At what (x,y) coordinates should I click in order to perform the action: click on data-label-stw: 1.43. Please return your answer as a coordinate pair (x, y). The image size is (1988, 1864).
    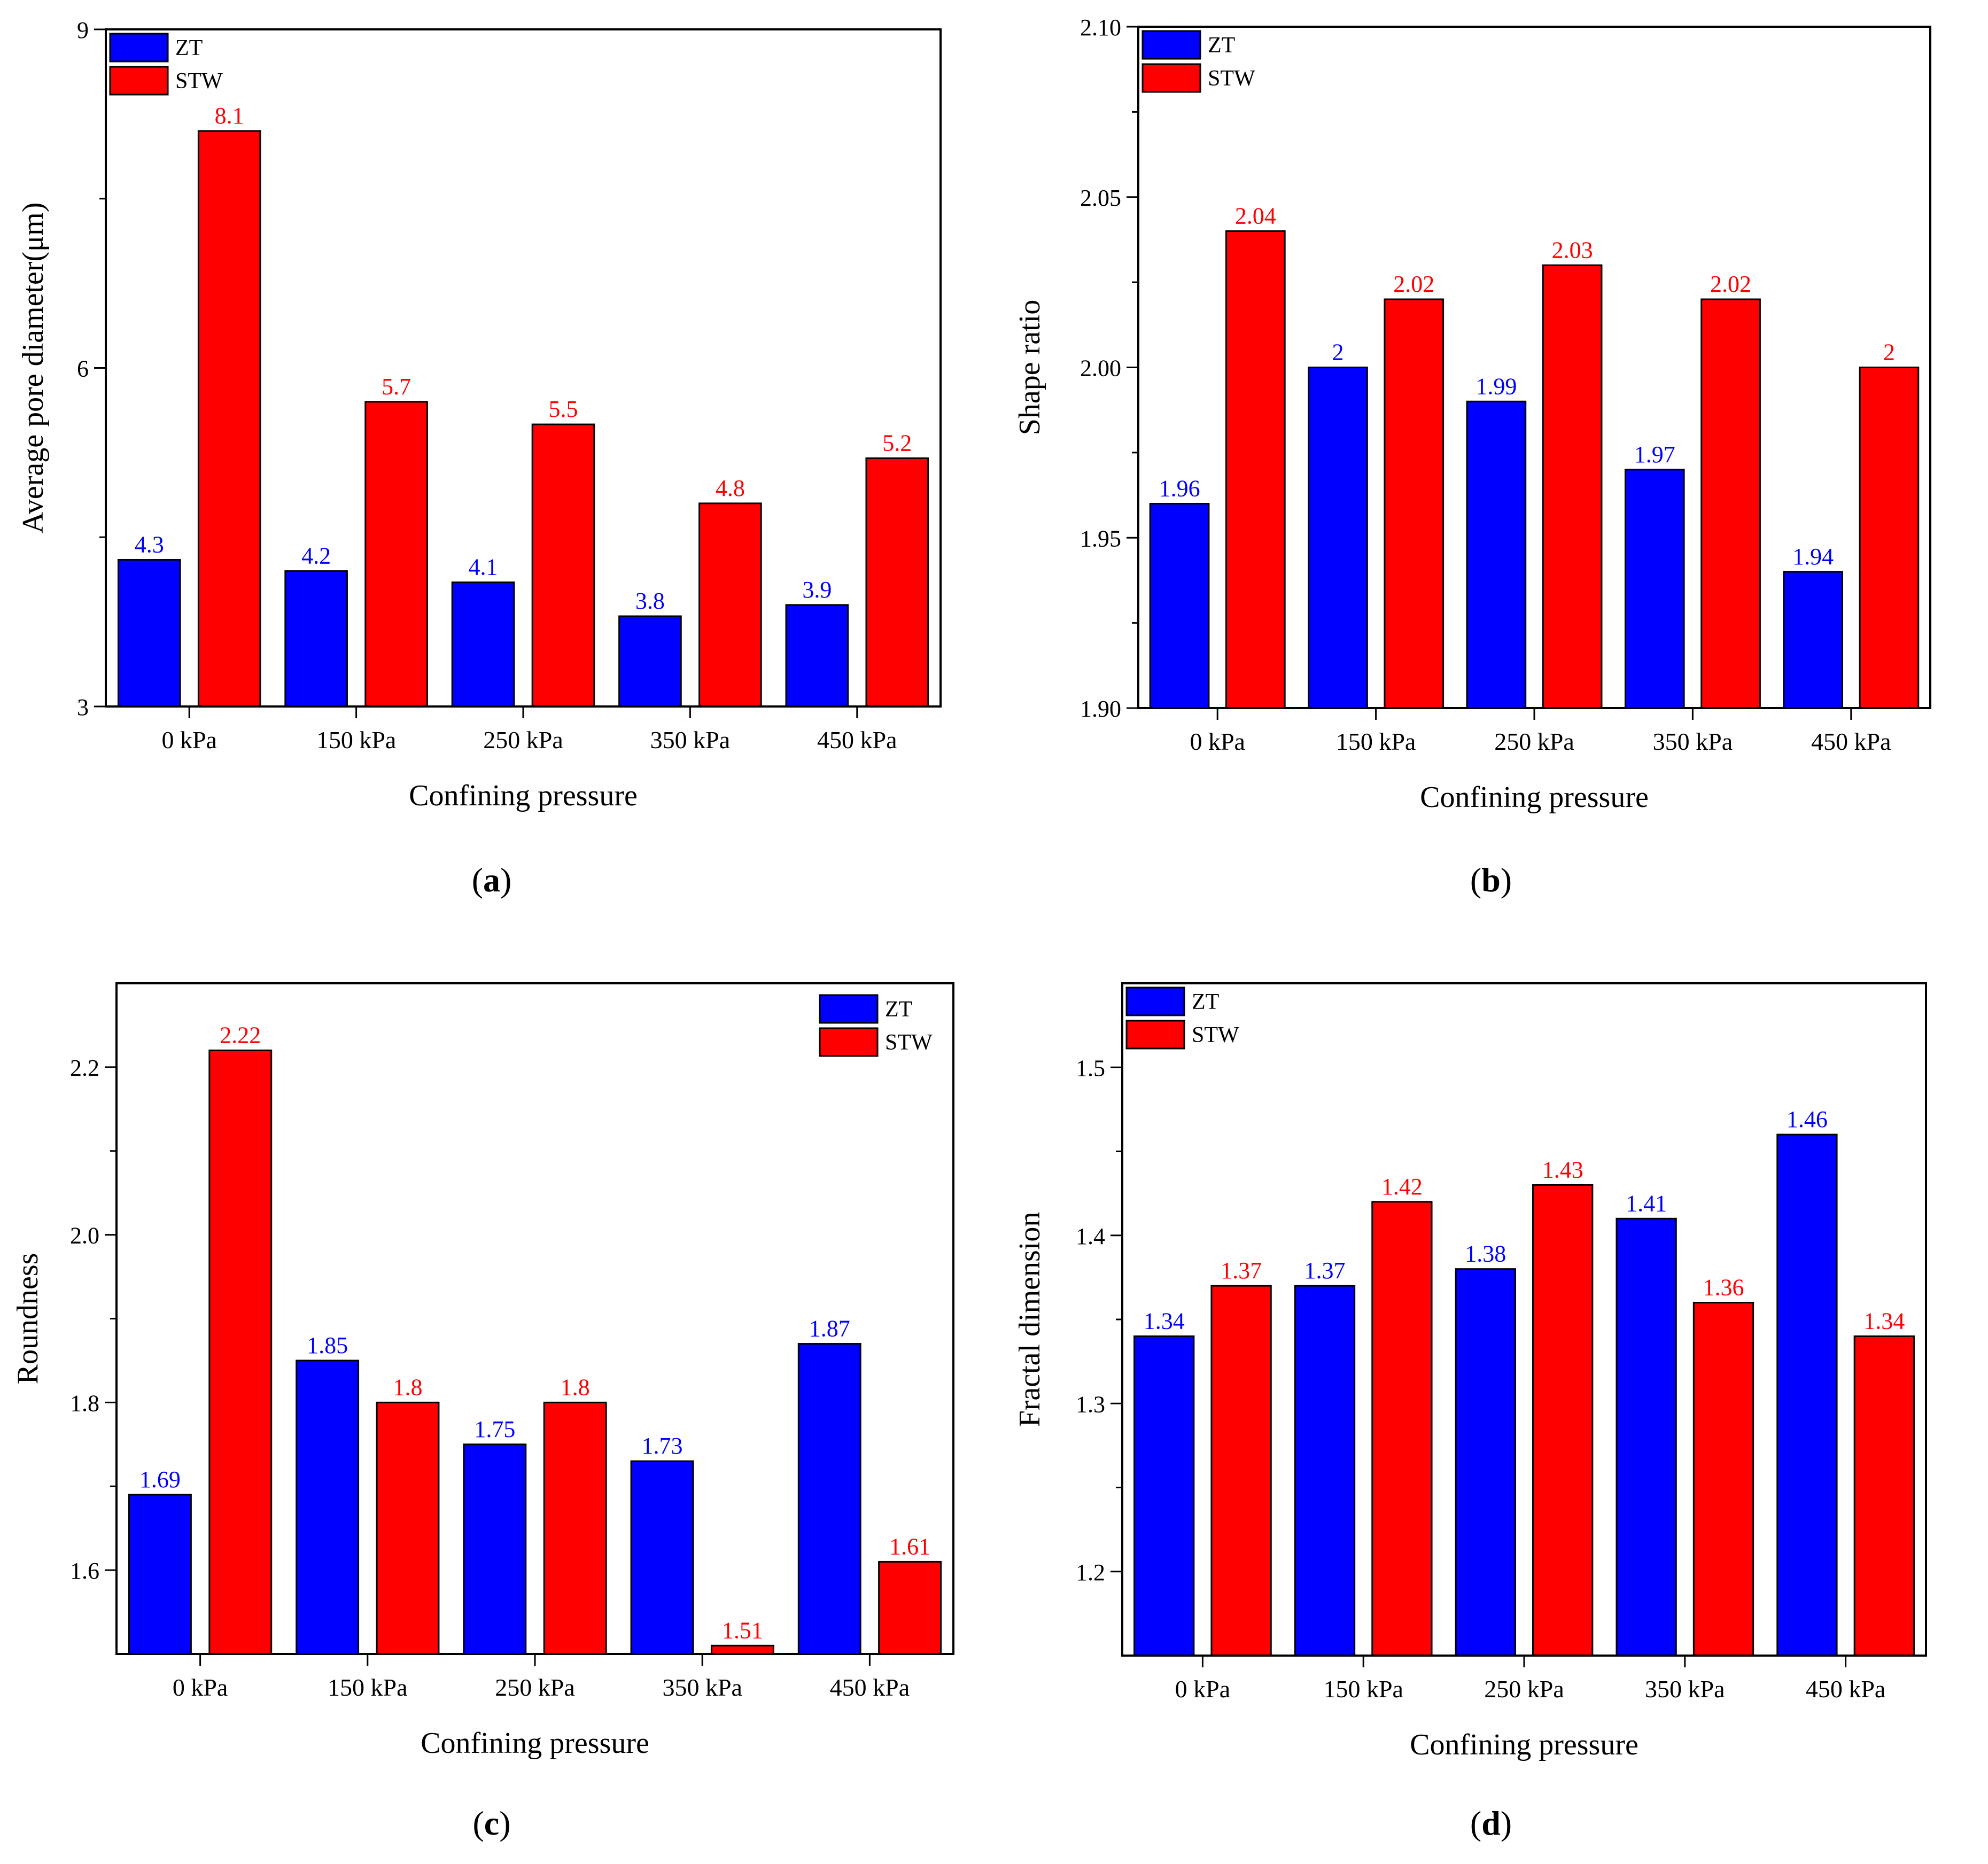
    Looking at the image, I should click on (1563, 1169).